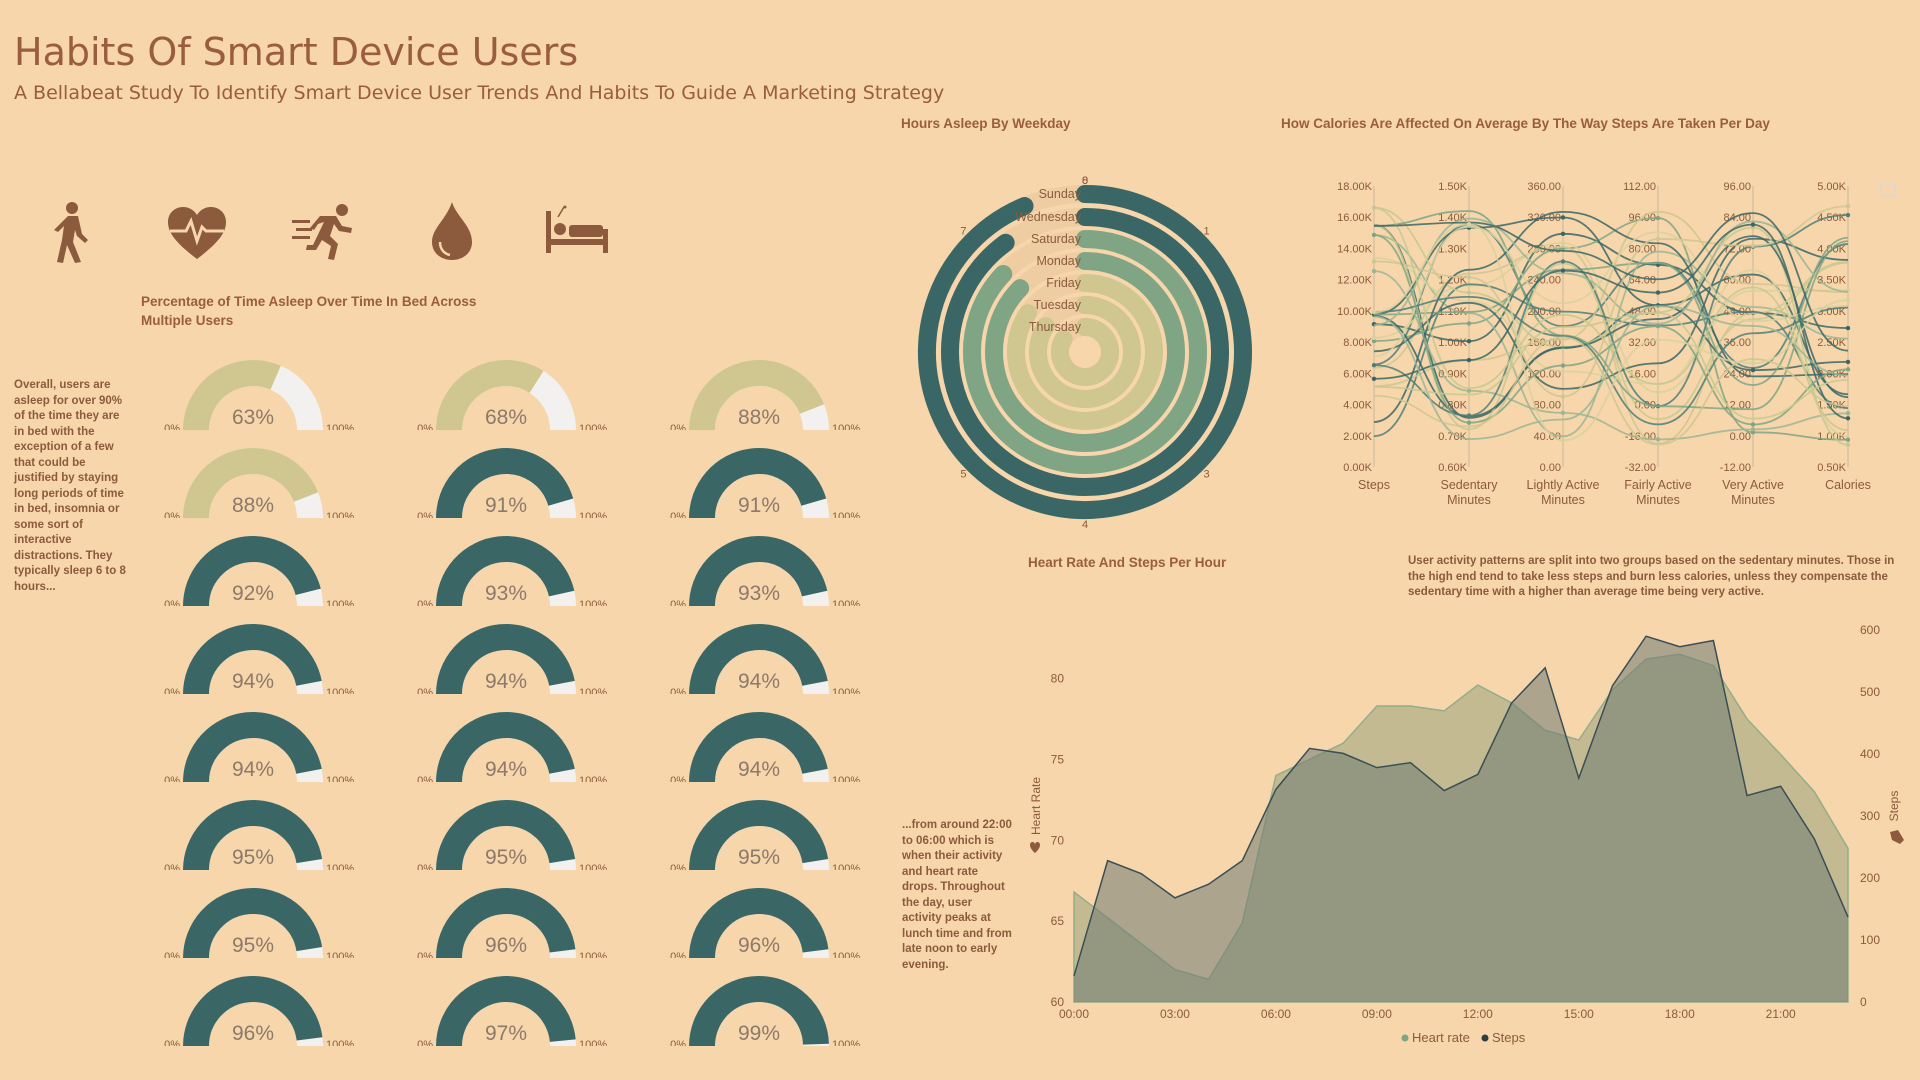  Describe the element at coordinates (1085, 352) in the screenshot. I see `radial-bar-tuesday` at that location.